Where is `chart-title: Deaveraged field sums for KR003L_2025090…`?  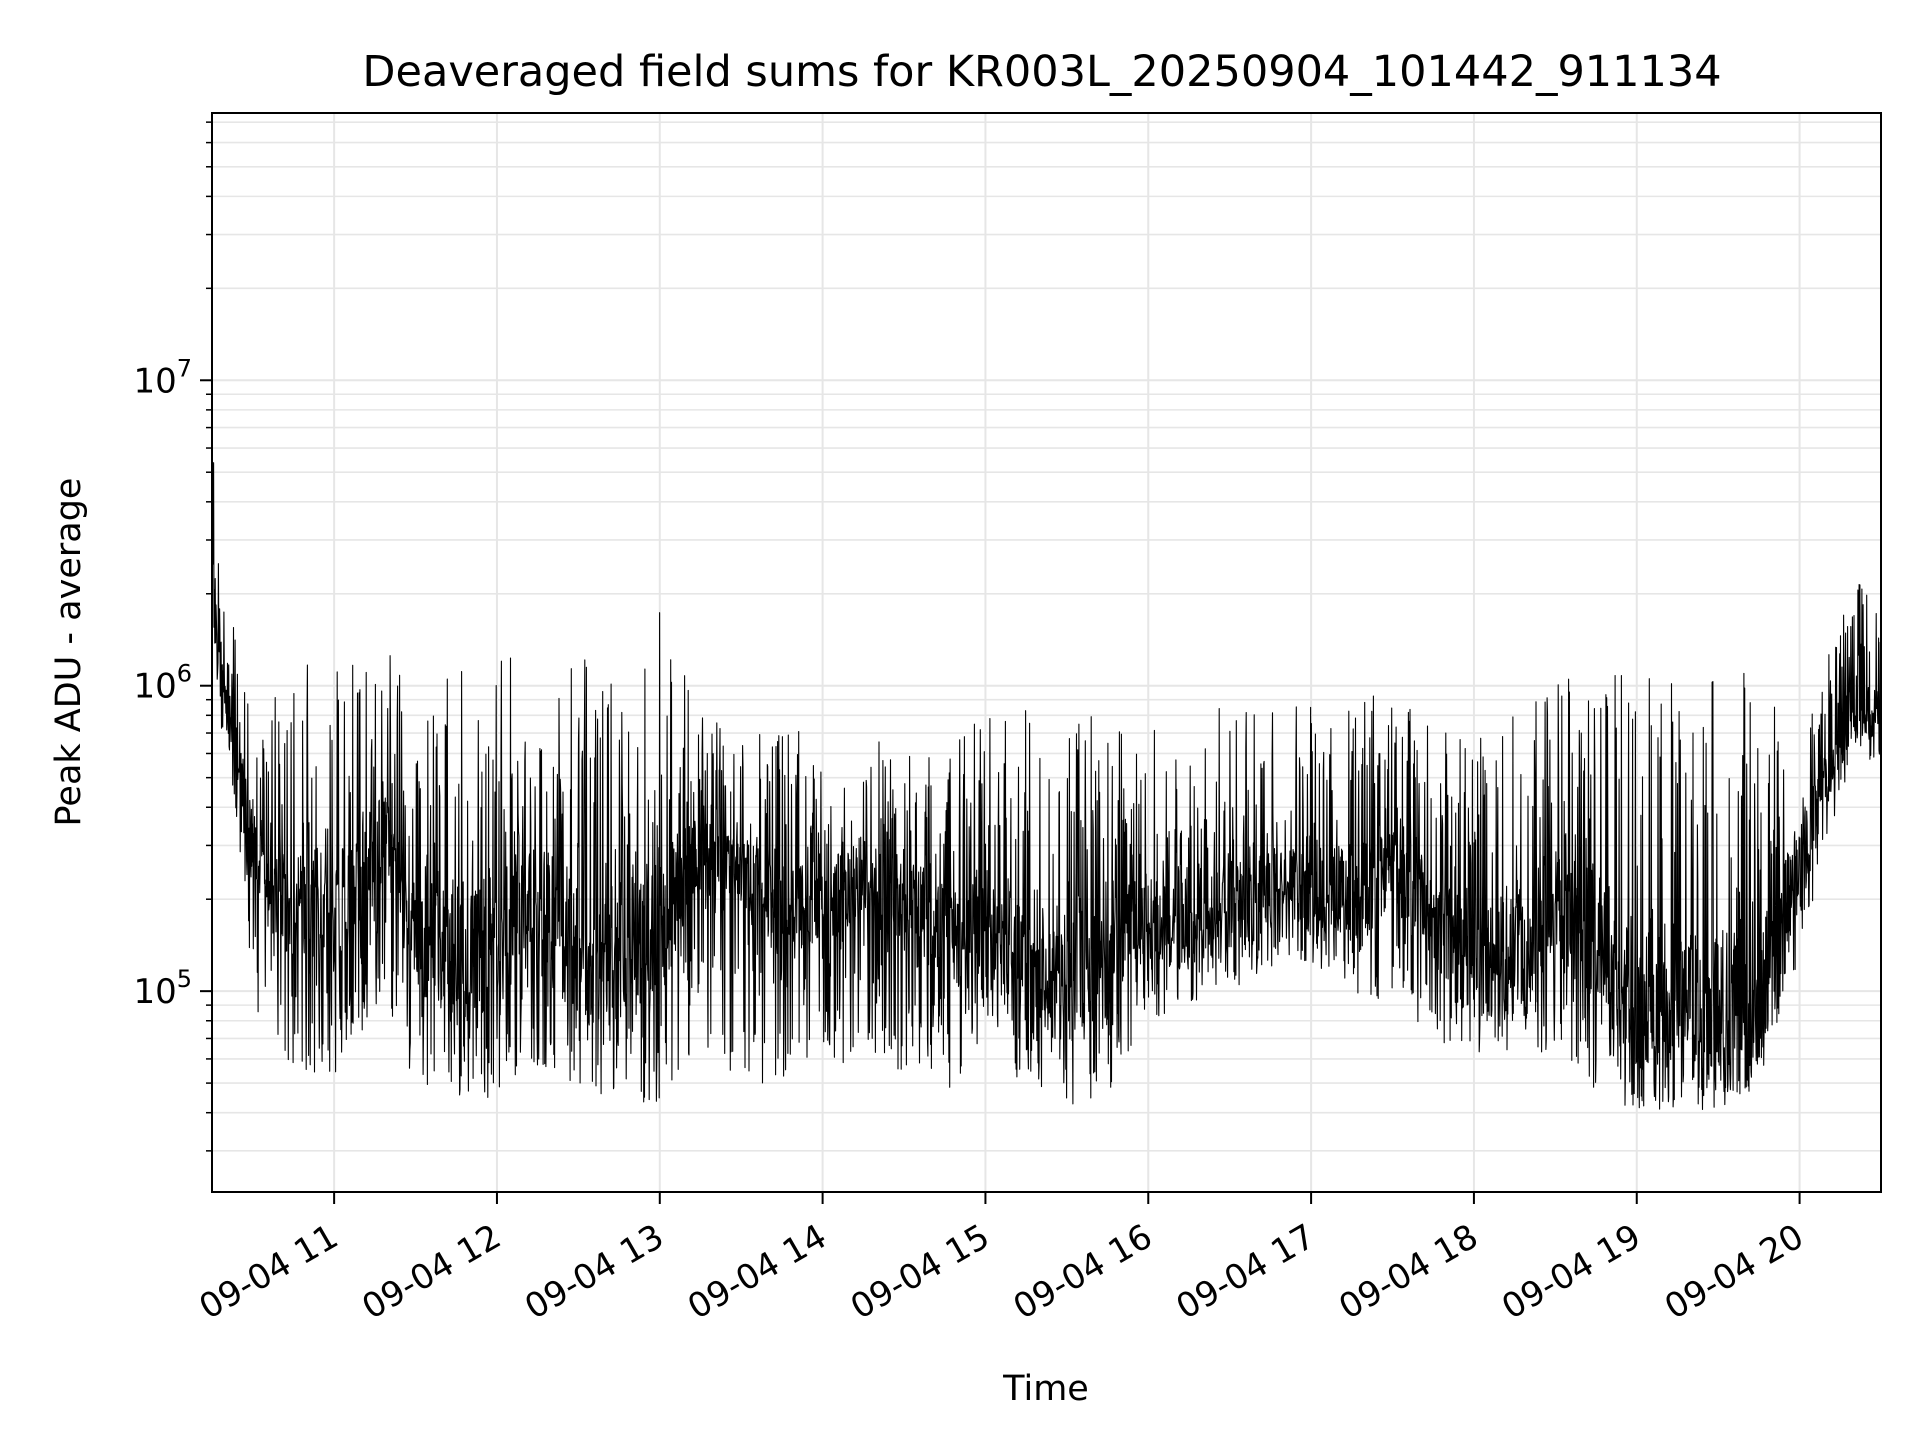
chart-title: Deaveraged field sums for KR003L_2025090… is located at coordinates (1041, 72).